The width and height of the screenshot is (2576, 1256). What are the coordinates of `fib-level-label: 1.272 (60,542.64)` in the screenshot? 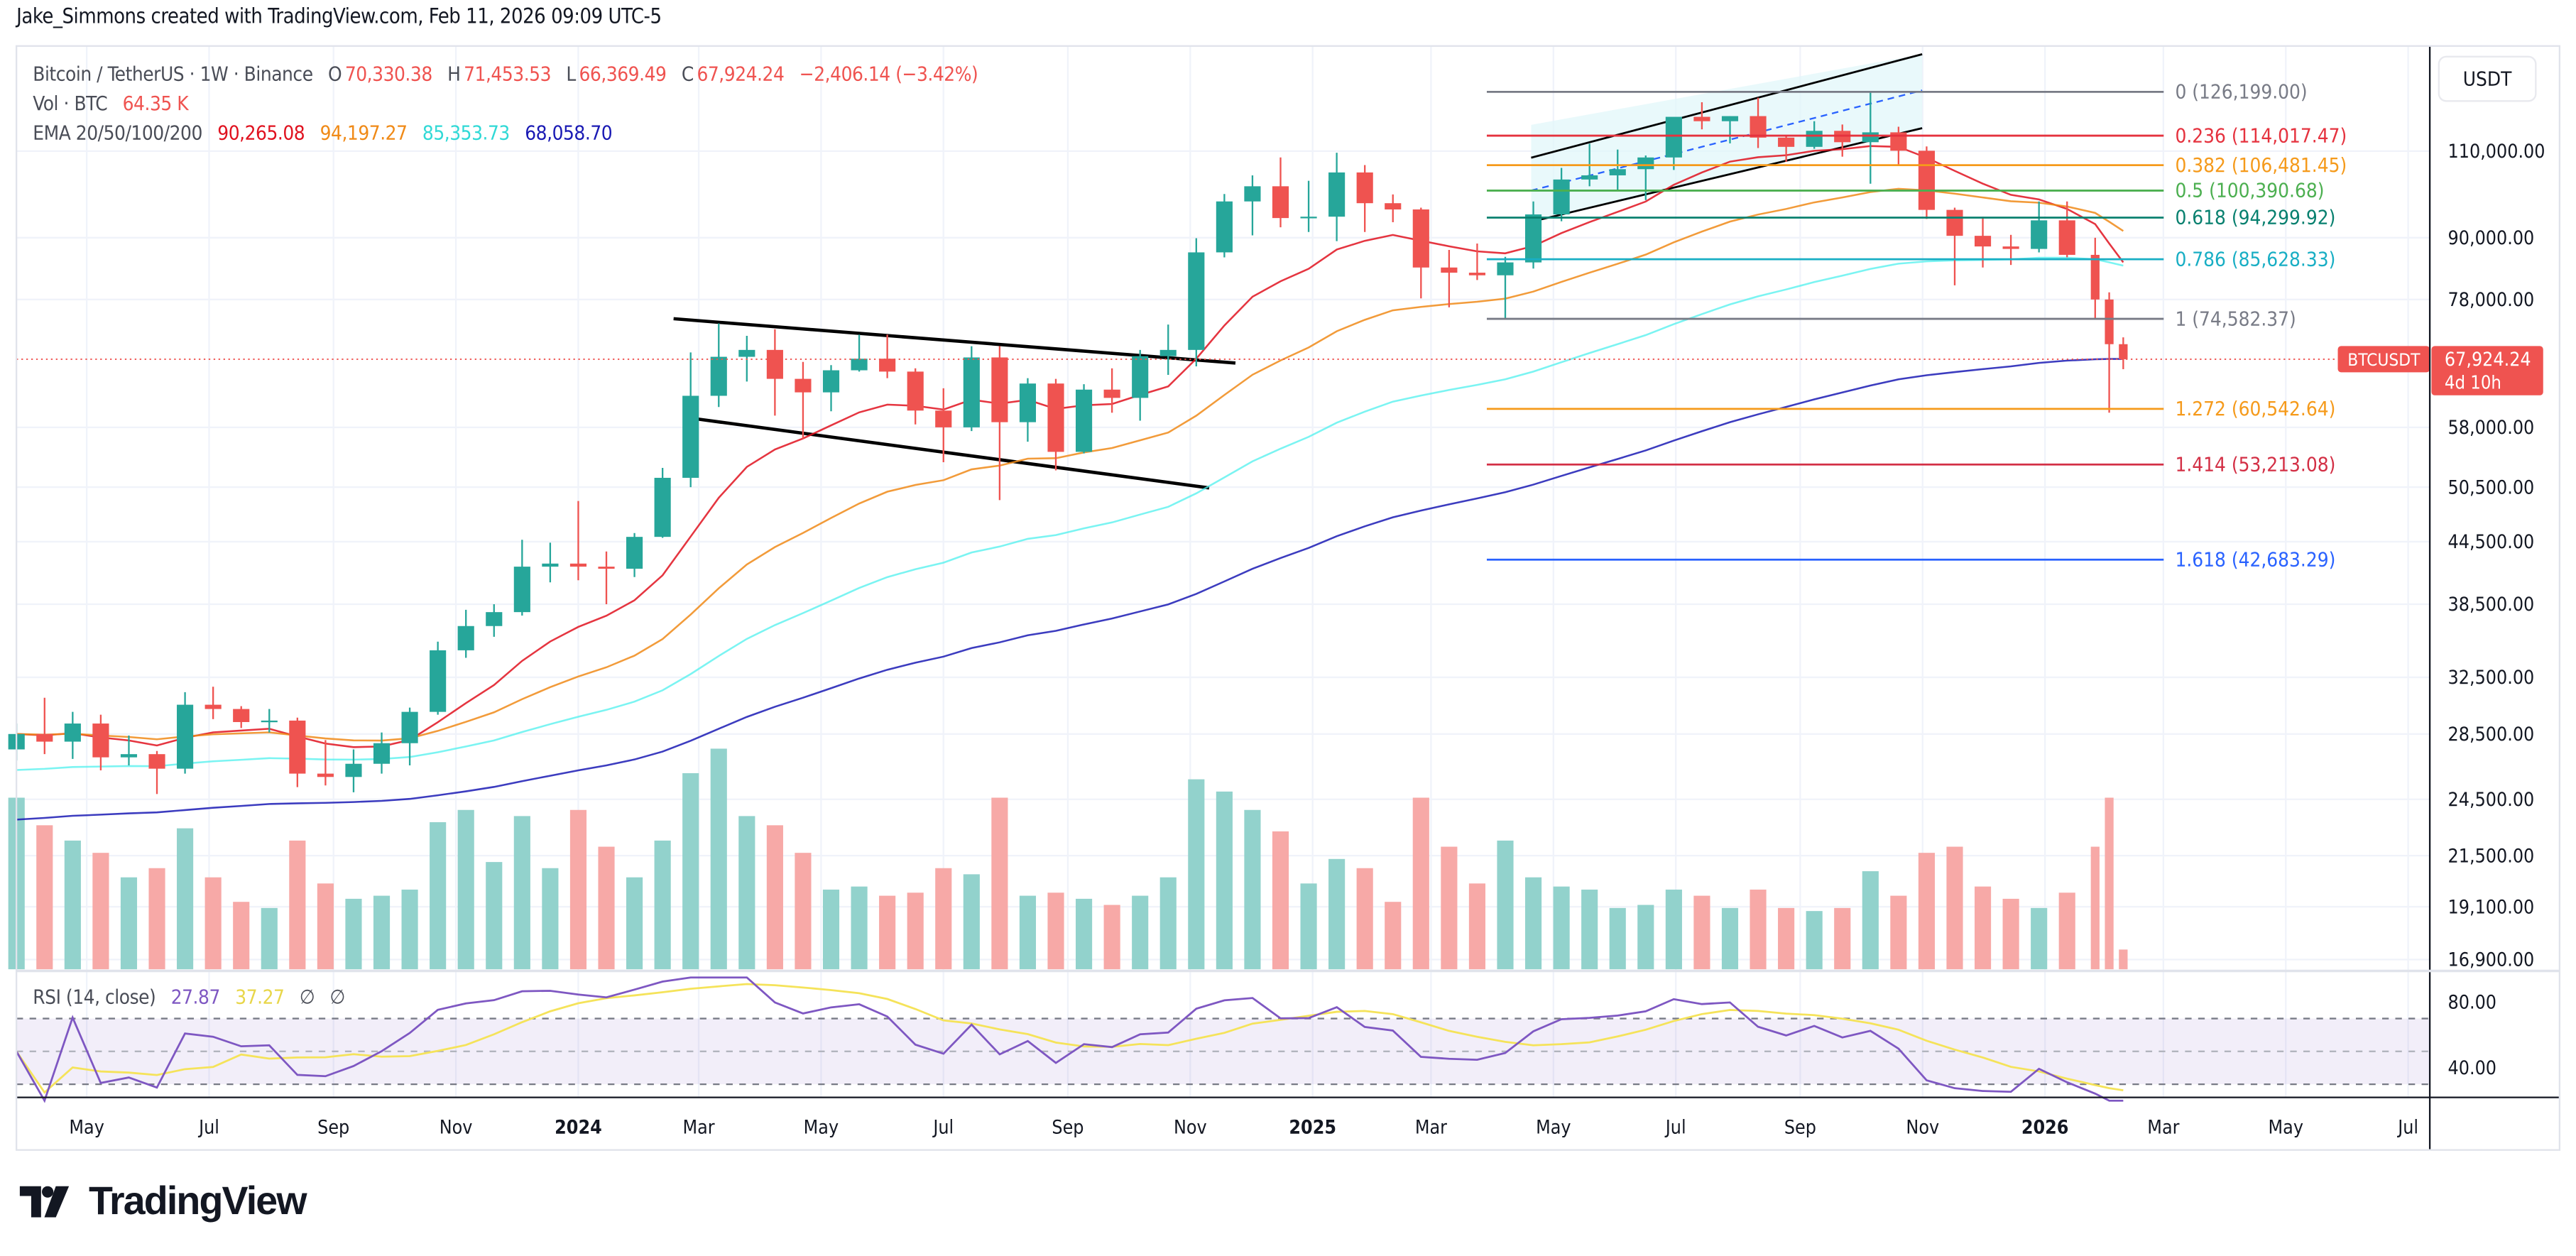 It's located at (2255, 408).